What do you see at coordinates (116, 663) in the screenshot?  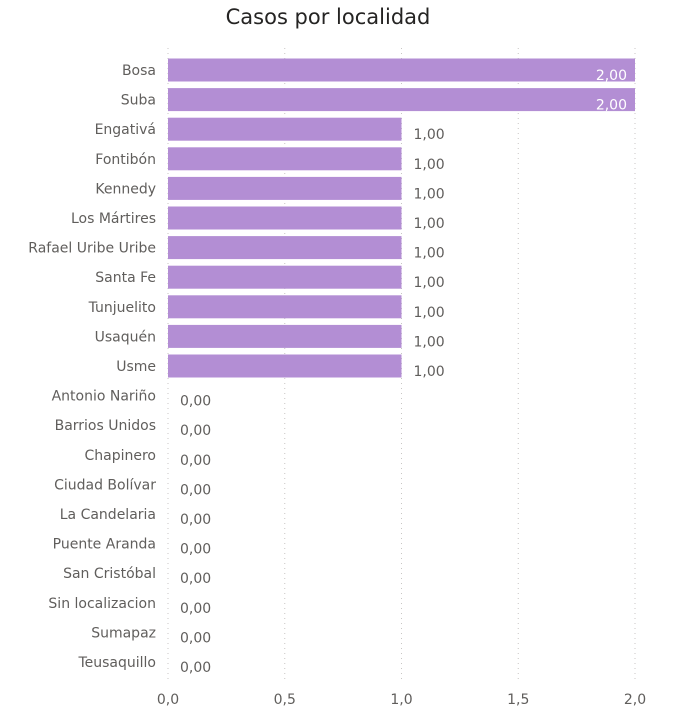 I see `category-label: Teusaquillo` at bounding box center [116, 663].